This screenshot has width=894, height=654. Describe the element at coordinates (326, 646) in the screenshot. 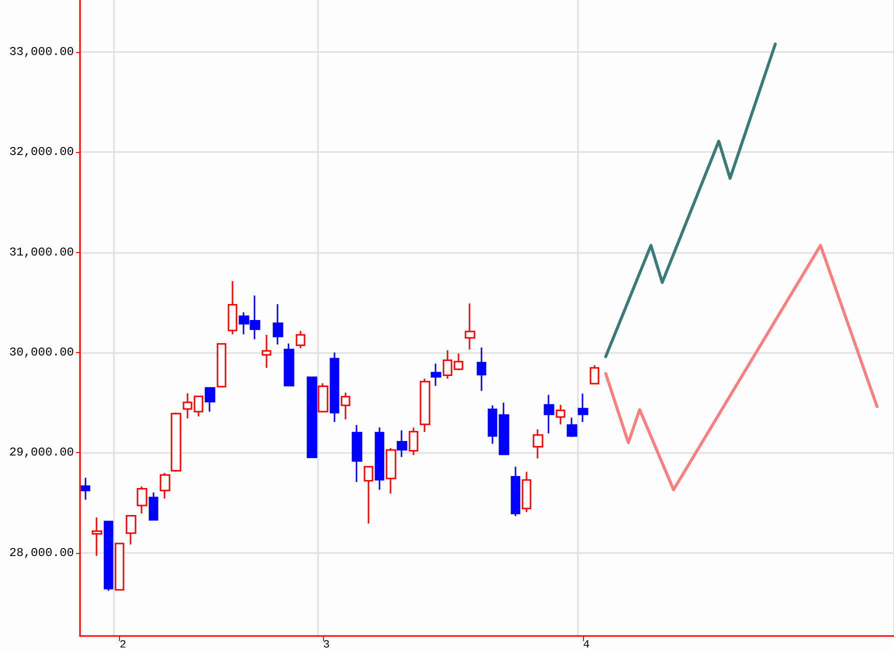

I see `x-tick-label: 3` at that location.